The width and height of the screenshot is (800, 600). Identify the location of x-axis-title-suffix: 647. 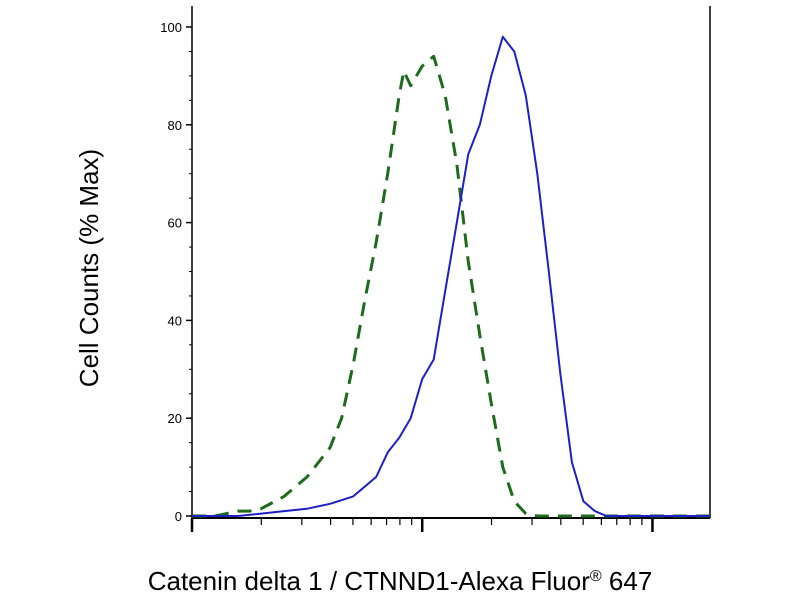
(627, 581).